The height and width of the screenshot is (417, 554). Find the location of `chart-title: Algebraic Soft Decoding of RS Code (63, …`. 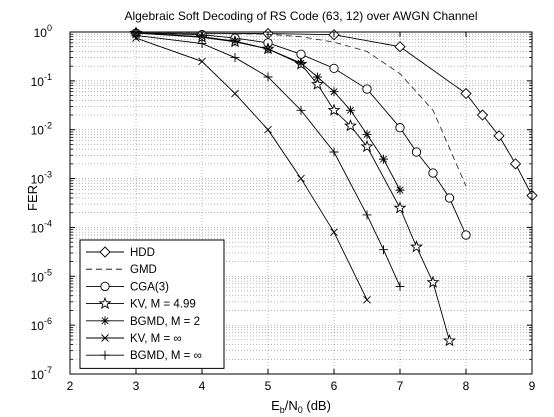

chart-title: Algebraic Soft Decoding of RS Code (63, … is located at coordinates (300, 16).